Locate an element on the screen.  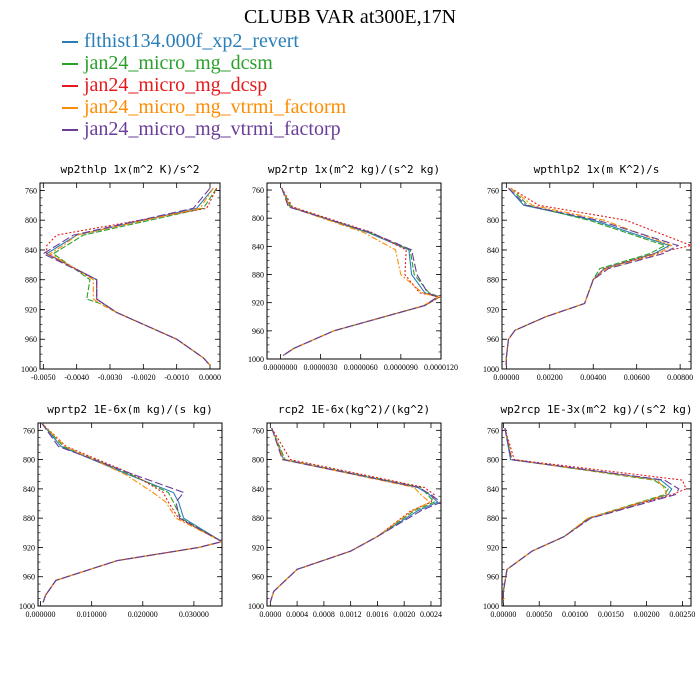
x-tick-label: 0.0024 is located at coordinates (431, 614).